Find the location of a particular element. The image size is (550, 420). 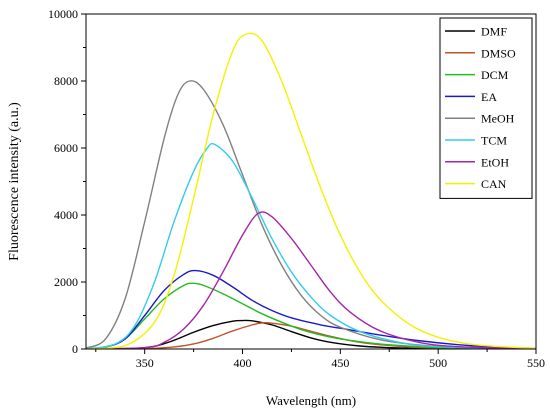

x-axis-label: Wavelength (nm) is located at coordinates (311, 400).